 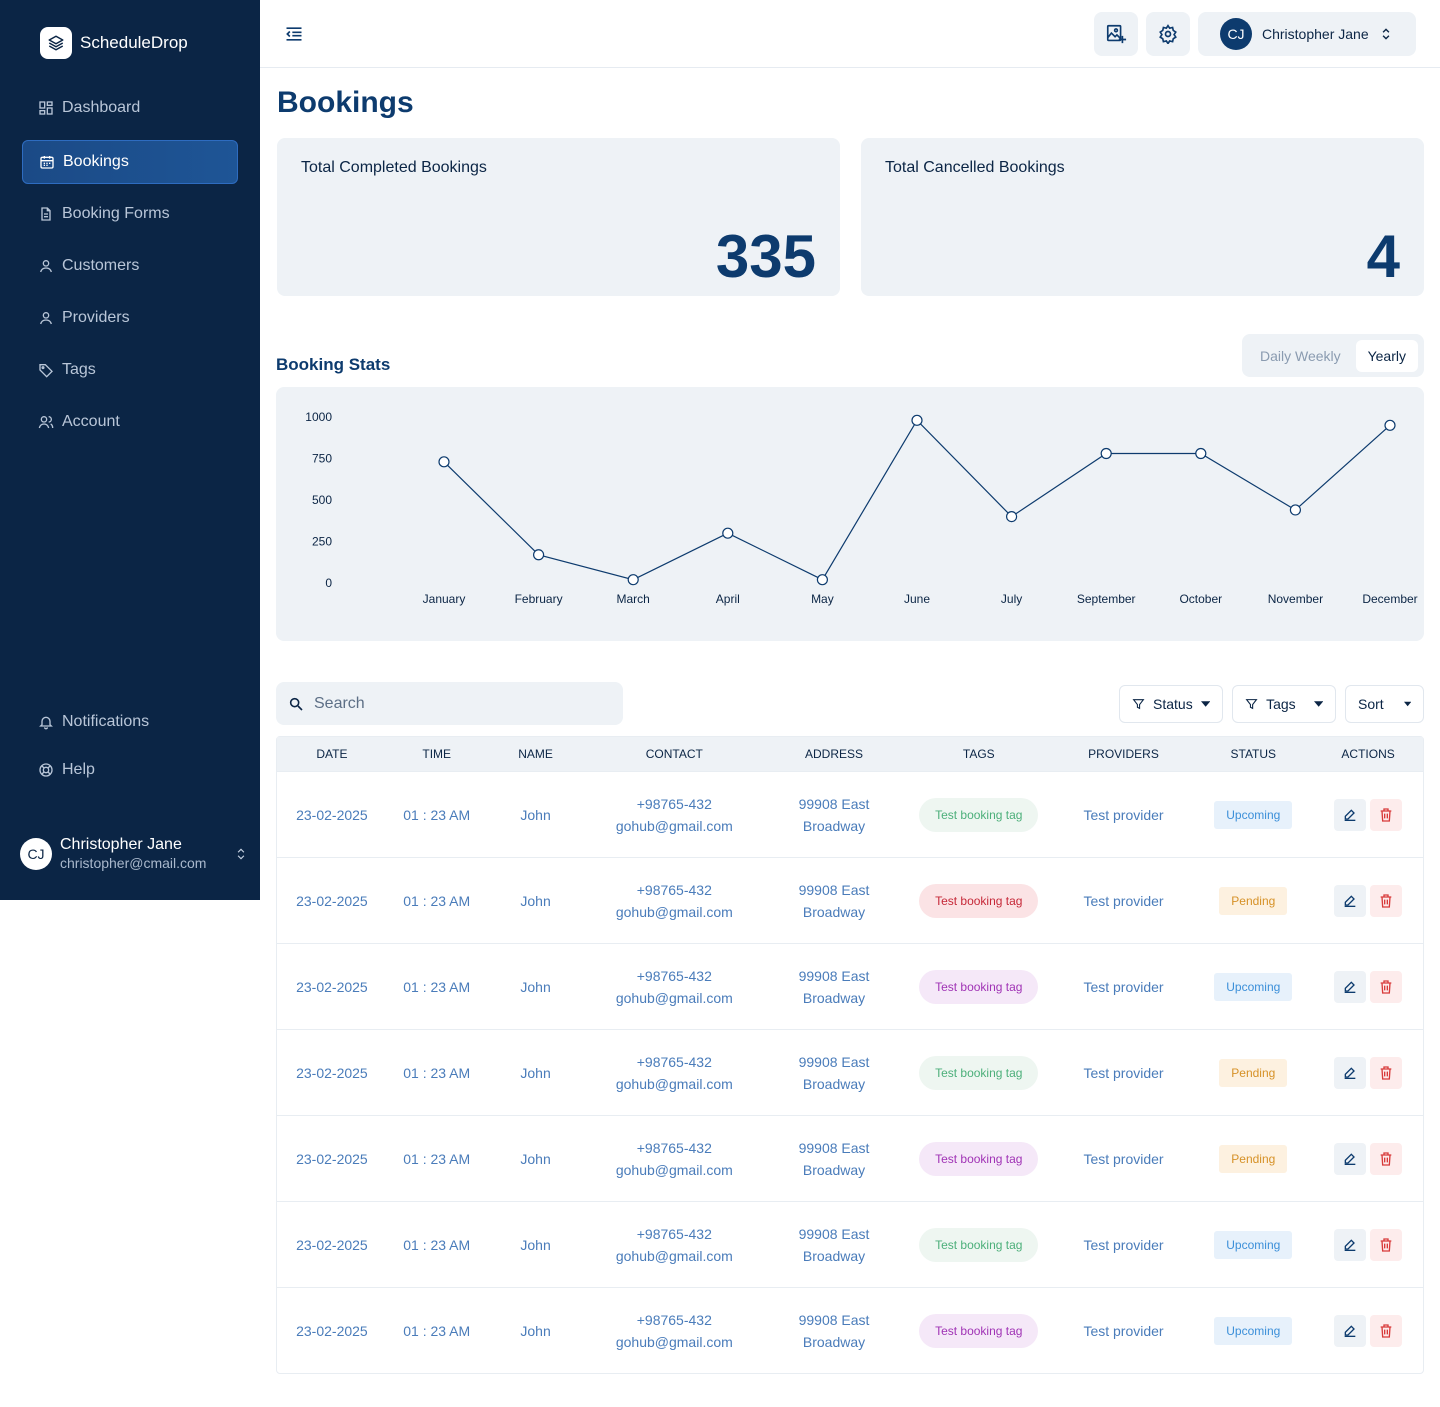 I want to click on sort-dropdown: Sort, so click(x=1384, y=704).